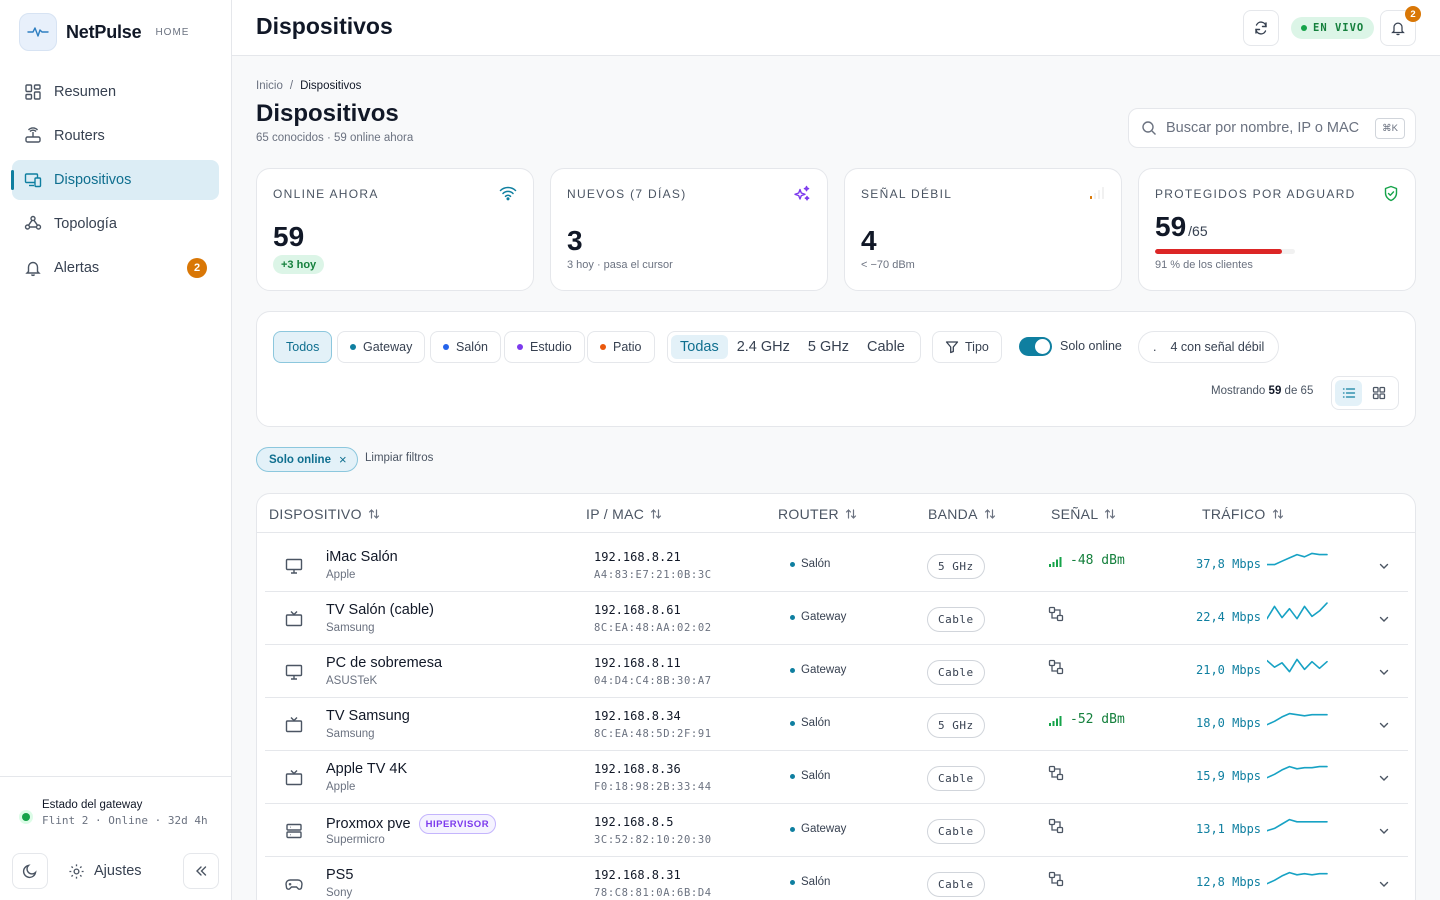 Image resolution: width=1440 pixels, height=900 pixels. I want to click on router-filter-estudio: Estudio, so click(544, 347).